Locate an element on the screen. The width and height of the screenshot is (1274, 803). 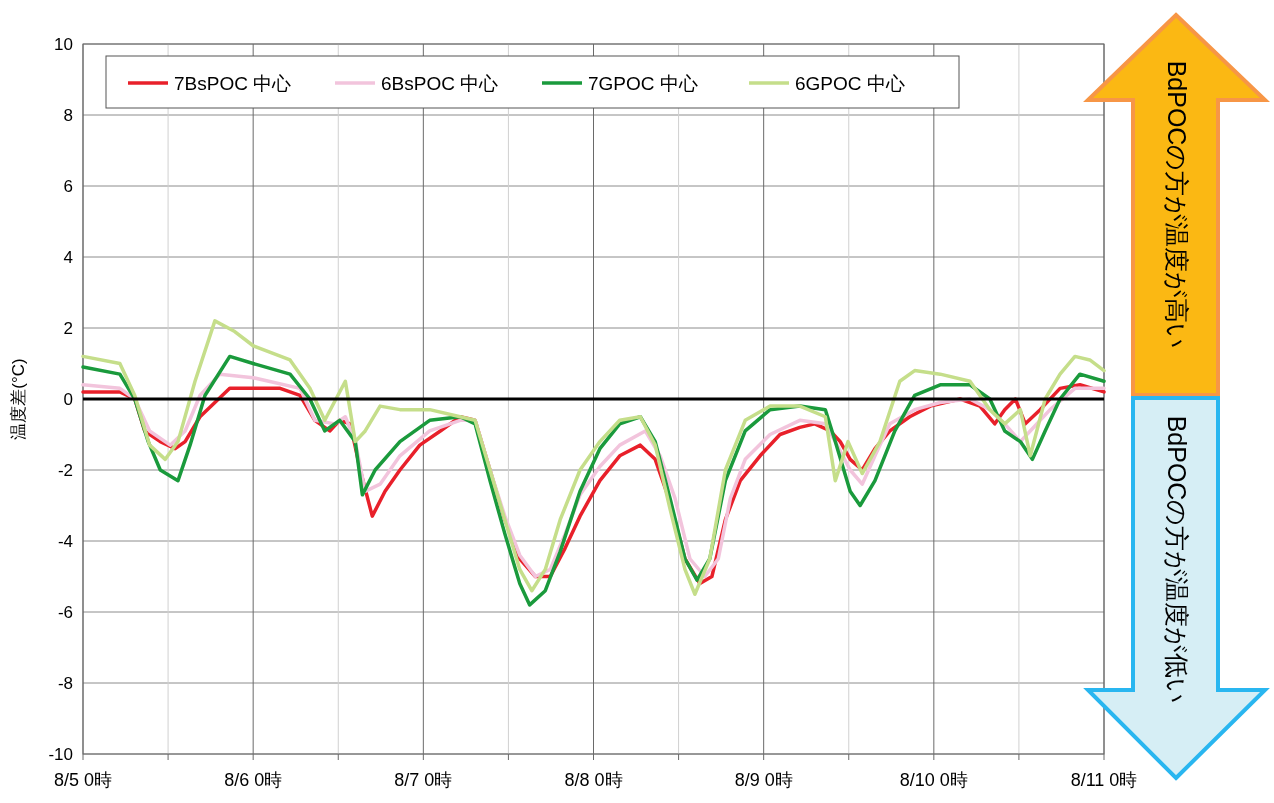
y-tick-label: -4 is located at coordinates (65, 541).